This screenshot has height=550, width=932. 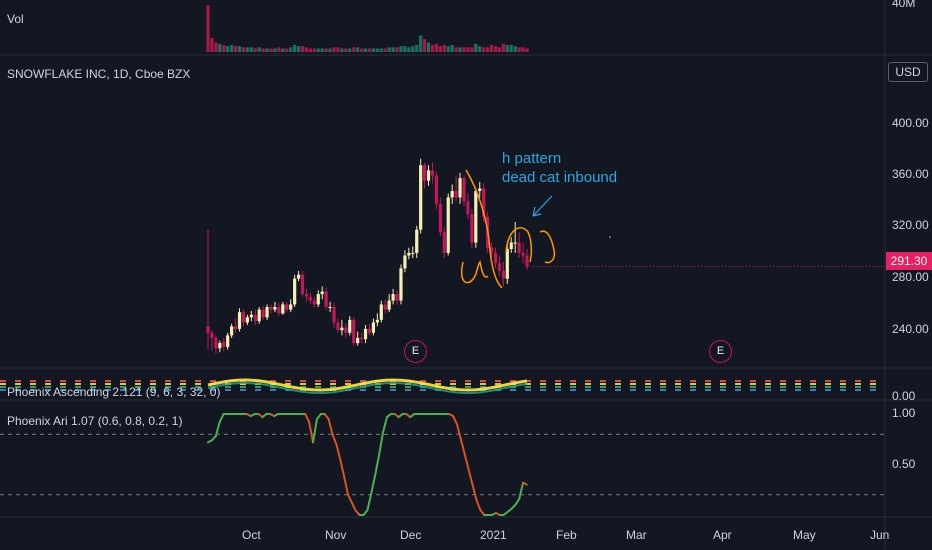 I want to click on price-tick: 360.00, so click(x=910, y=174).